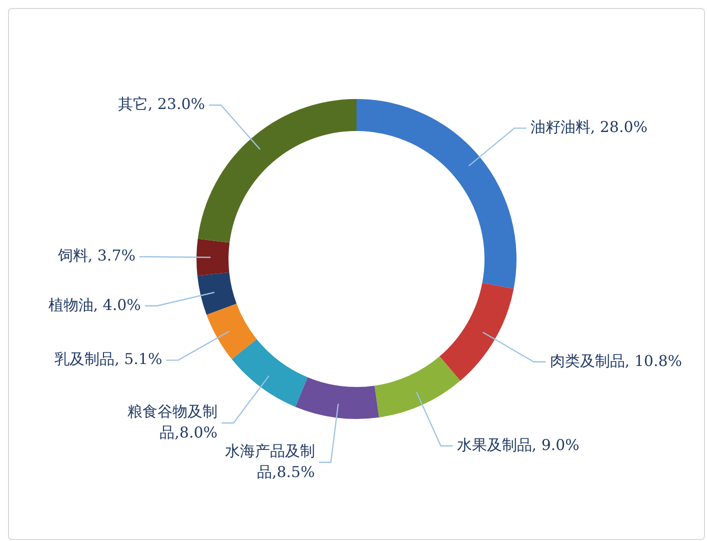  Describe the element at coordinates (269, 461) in the screenshot. I see `slice-label: 水海产品及制品,8.5%` at that location.